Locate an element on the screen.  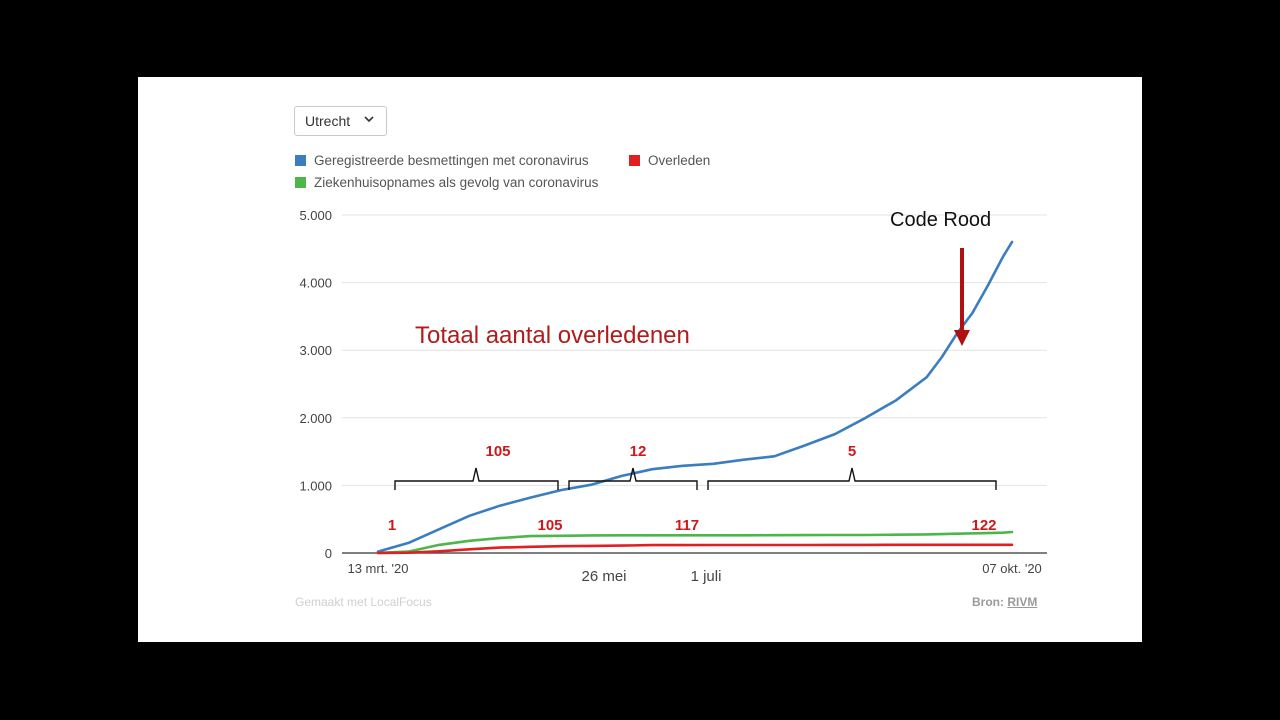
annotation-title: Totaal aantal overledenen is located at coordinates (552, 335).